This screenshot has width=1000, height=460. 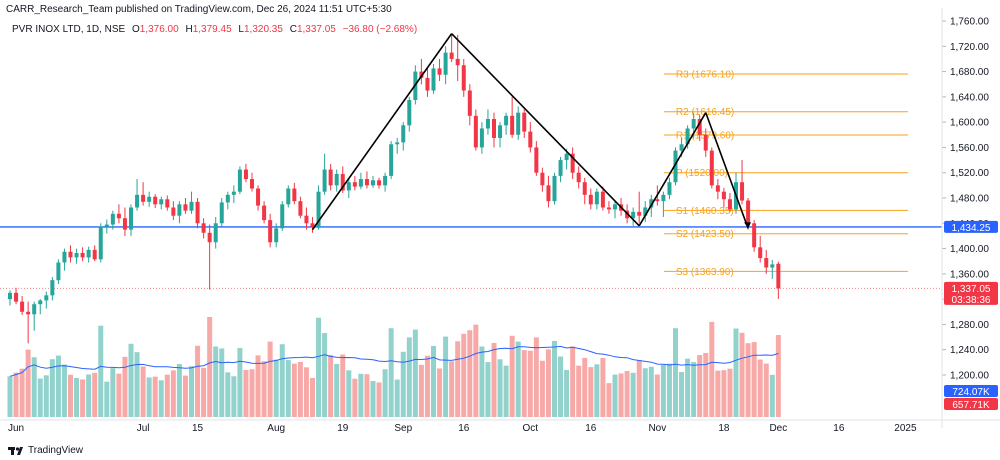 What do you see at coordinates (969, 72) in the screenshot?
I see `y-tick-label: 1,680.00` at bounding box center [969, 72].